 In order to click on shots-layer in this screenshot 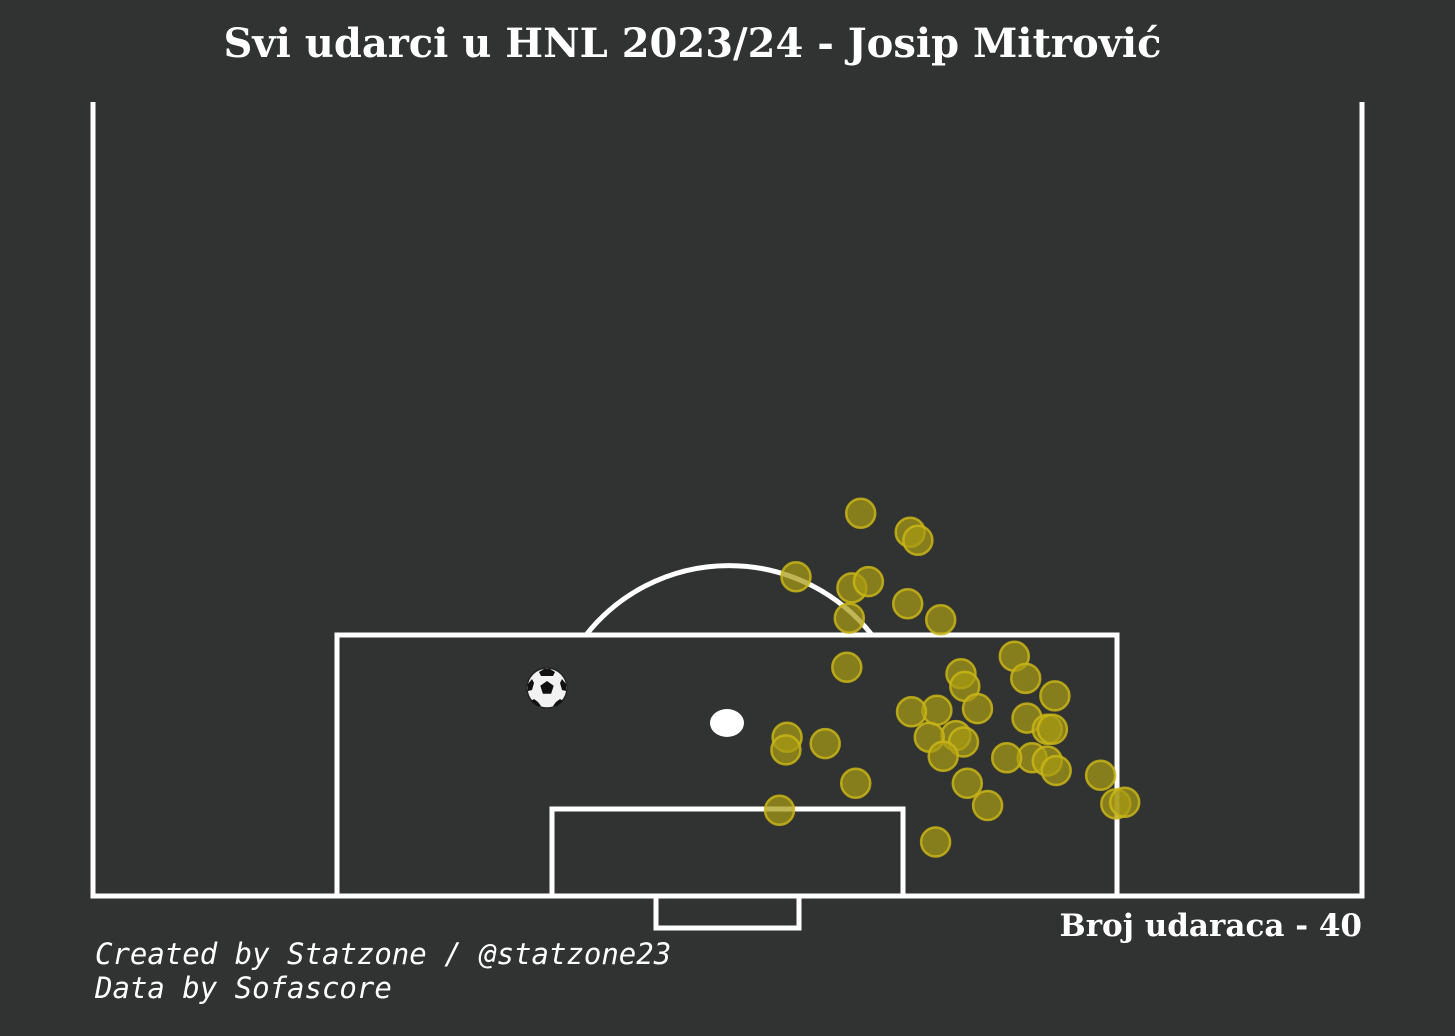, I will do `click(952, 677)`.